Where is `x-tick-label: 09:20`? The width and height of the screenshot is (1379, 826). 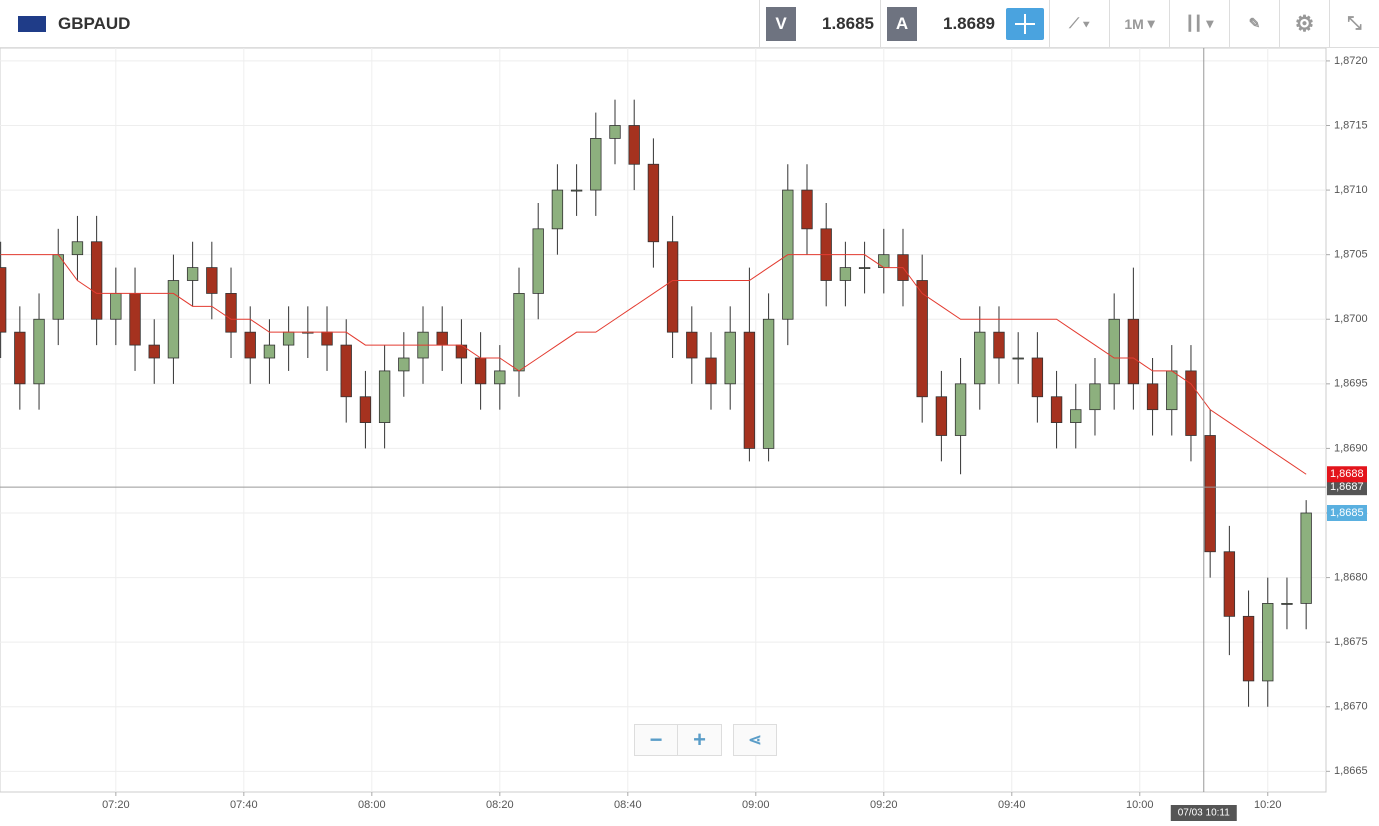 x-tick-label: 09:20 is located at coordinates (884, 805).